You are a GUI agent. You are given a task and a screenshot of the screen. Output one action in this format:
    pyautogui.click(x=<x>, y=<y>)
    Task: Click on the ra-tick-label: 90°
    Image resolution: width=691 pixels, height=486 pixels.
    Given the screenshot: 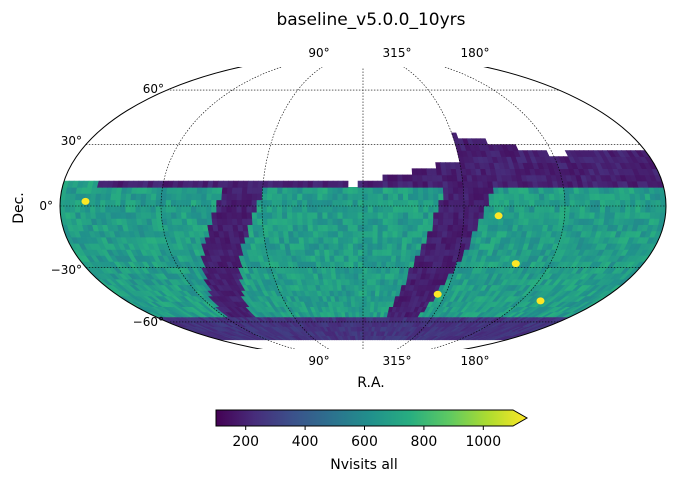 What is the action you would take?
    pyautogui.click(x=318, y=361)
    